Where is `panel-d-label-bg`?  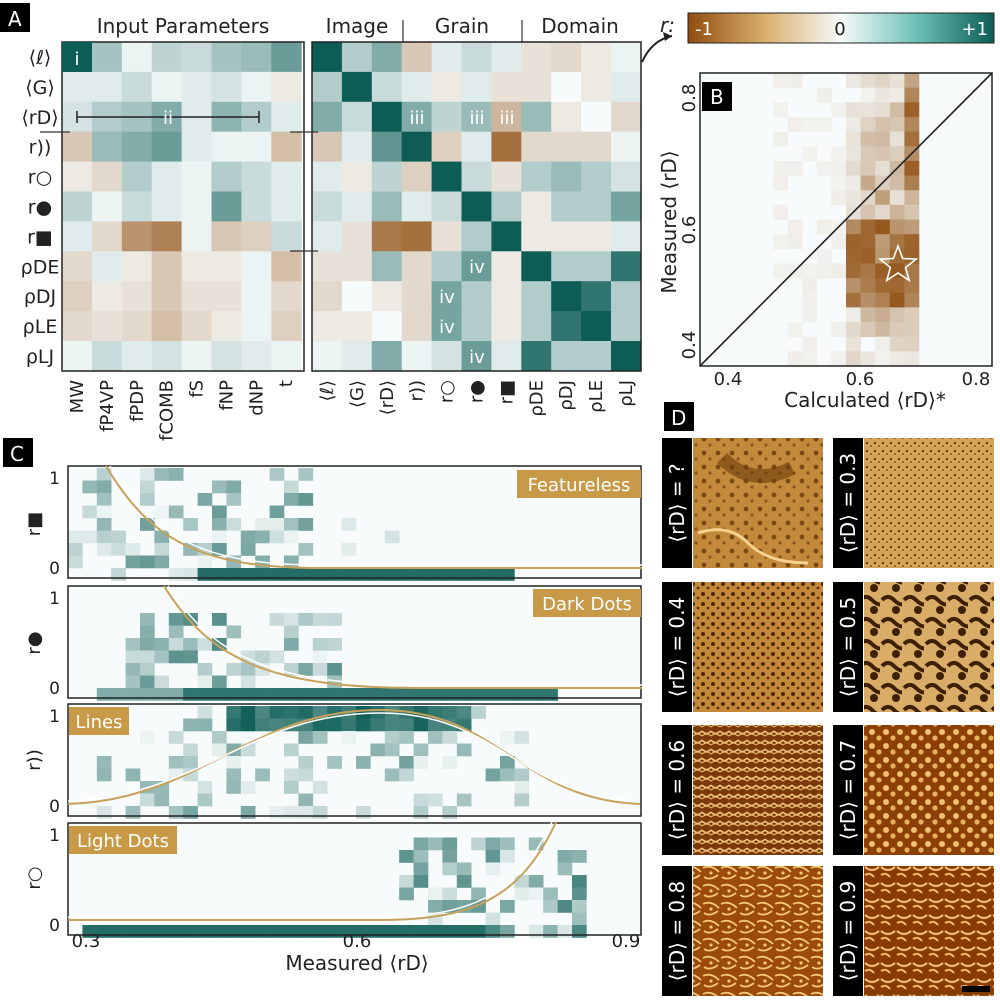
panel-d-label-bg is located at coordinates (679, 416).